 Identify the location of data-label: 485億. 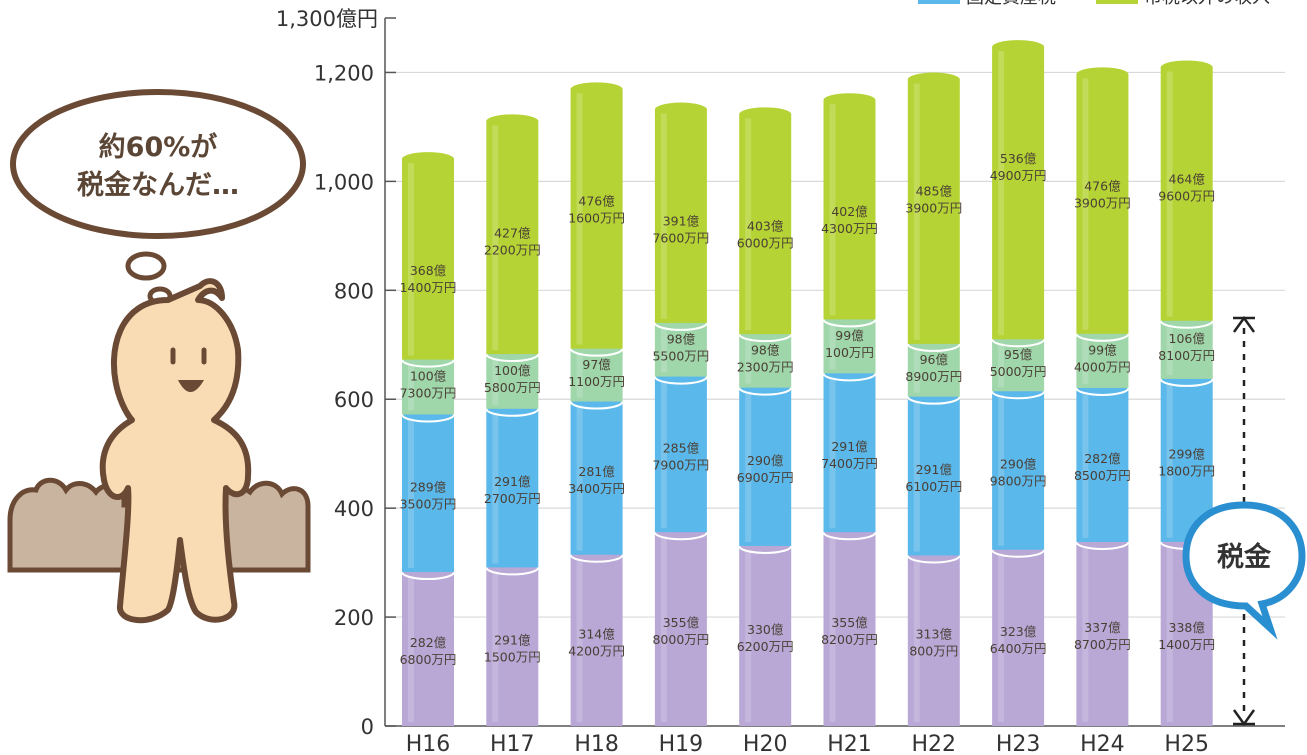
(934, 191).